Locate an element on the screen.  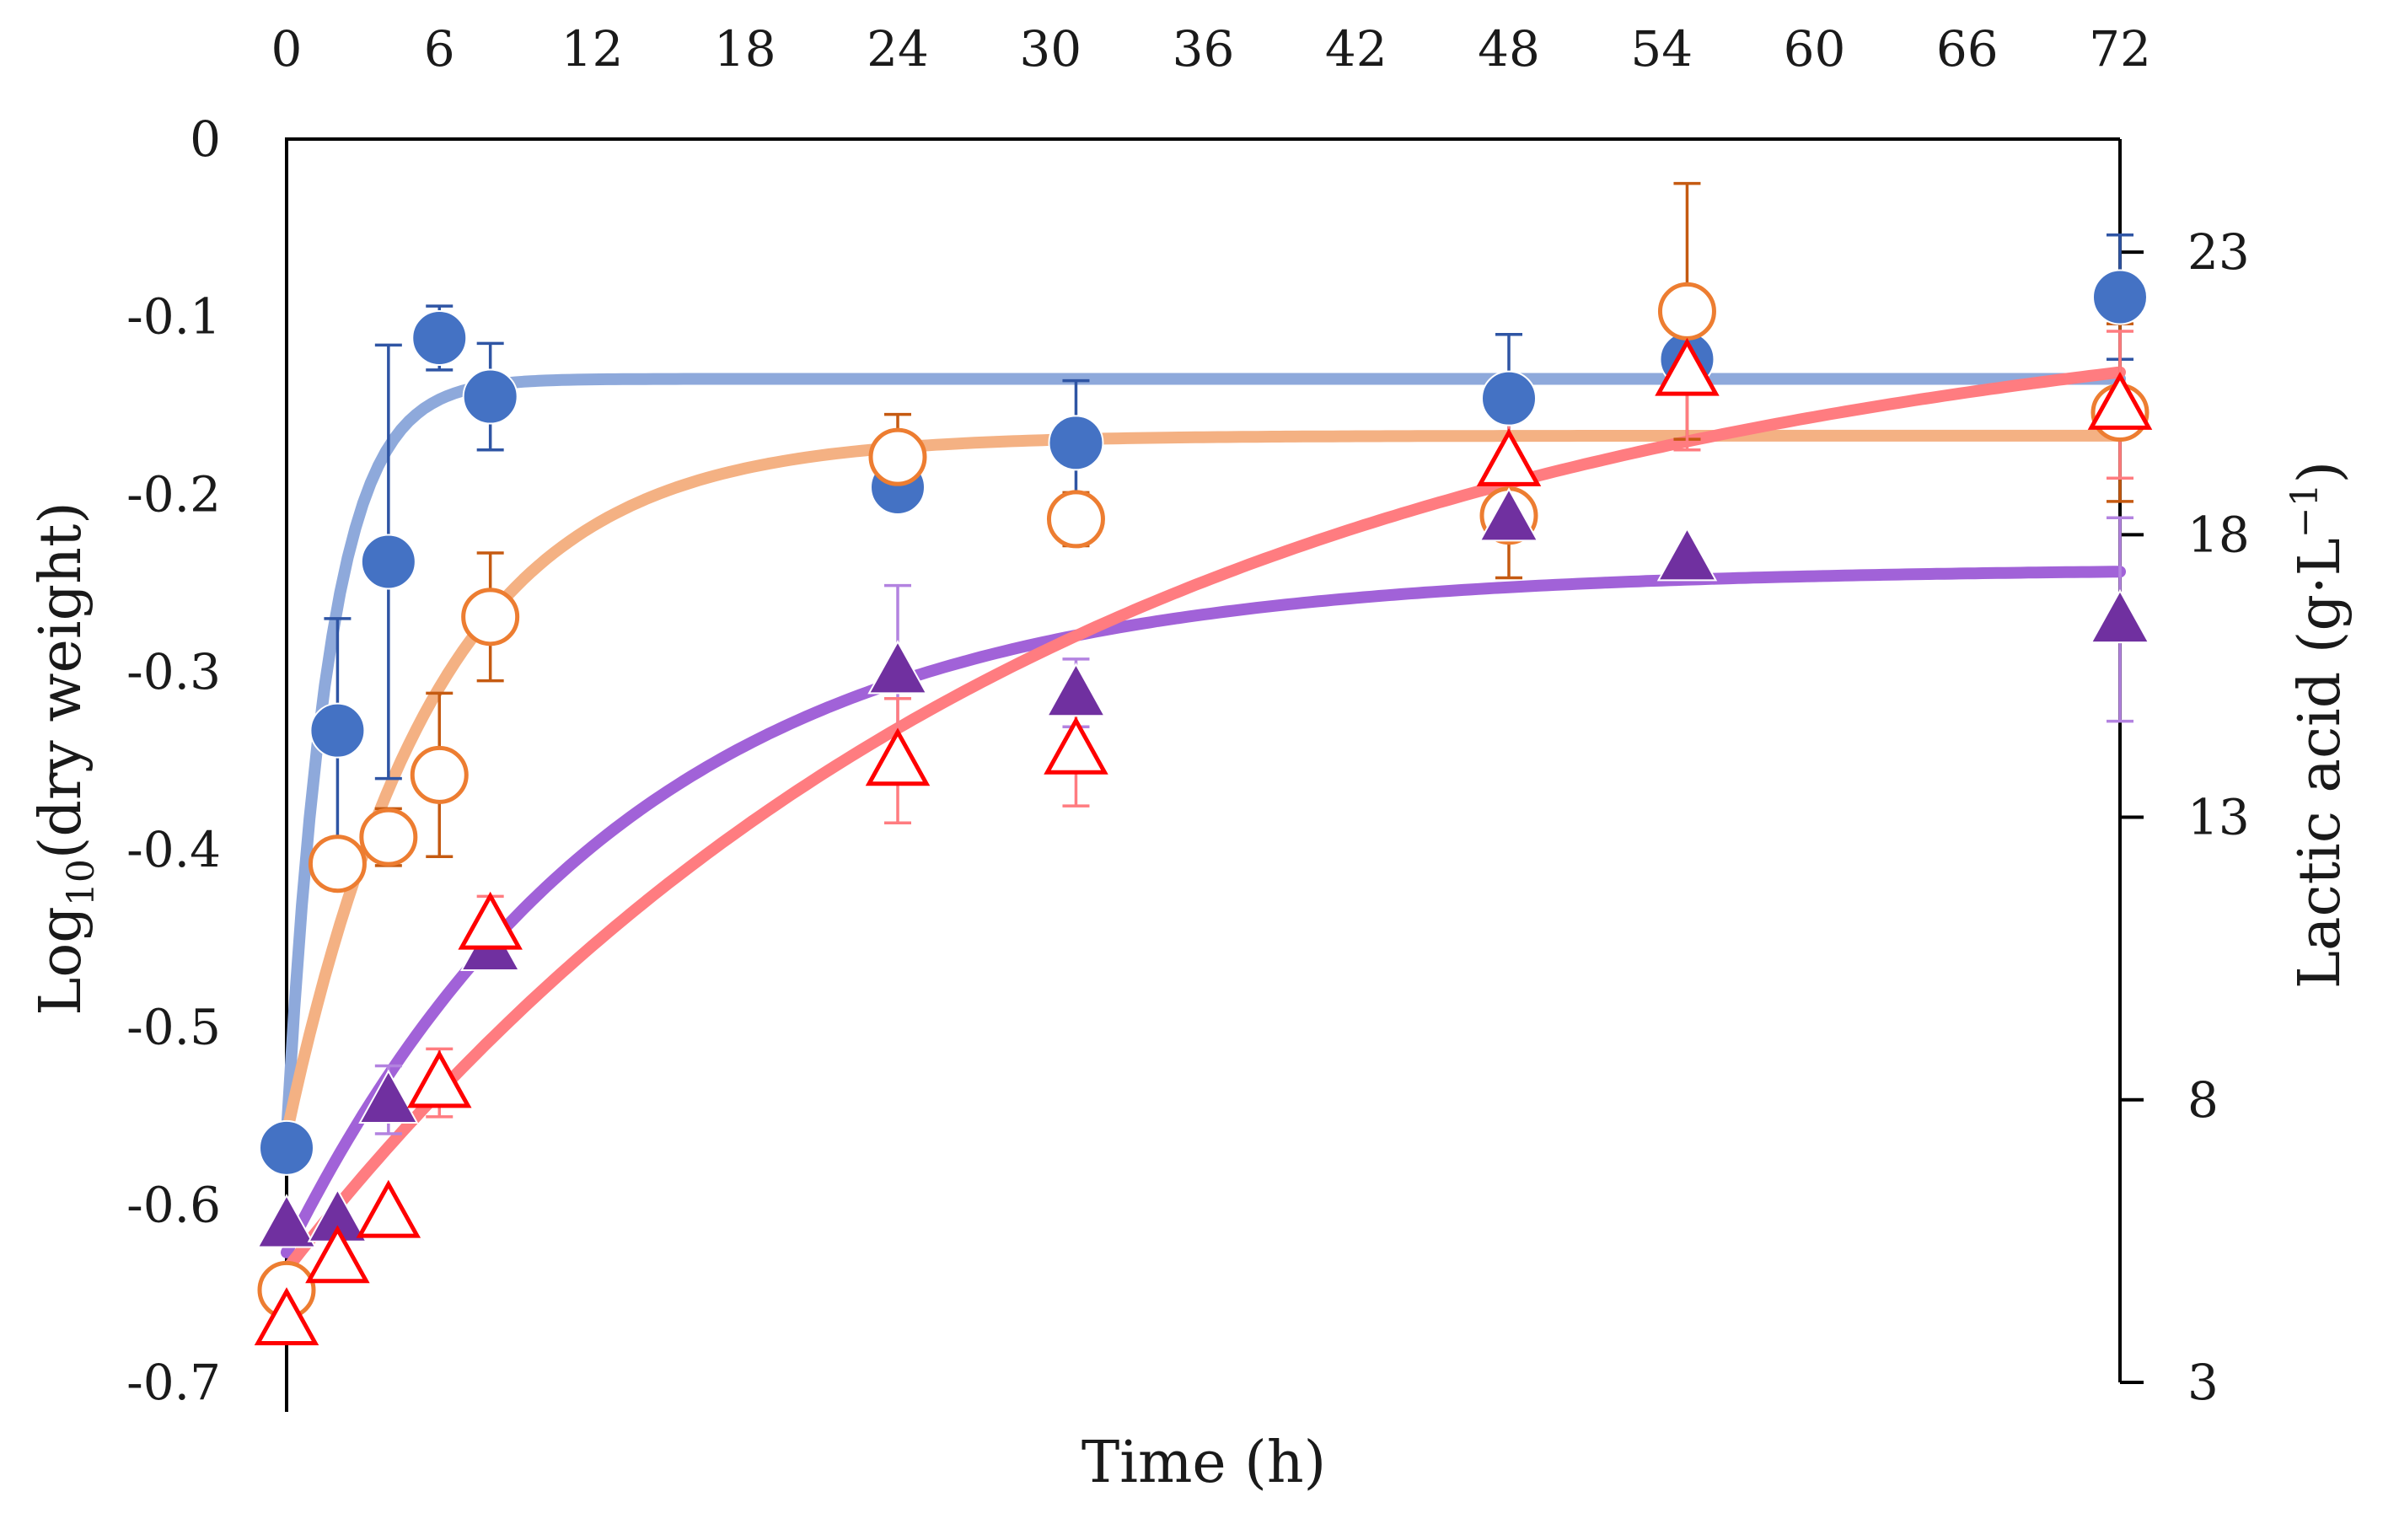
y-right-tick-label: 18 is located at coordinates (2218, 534).